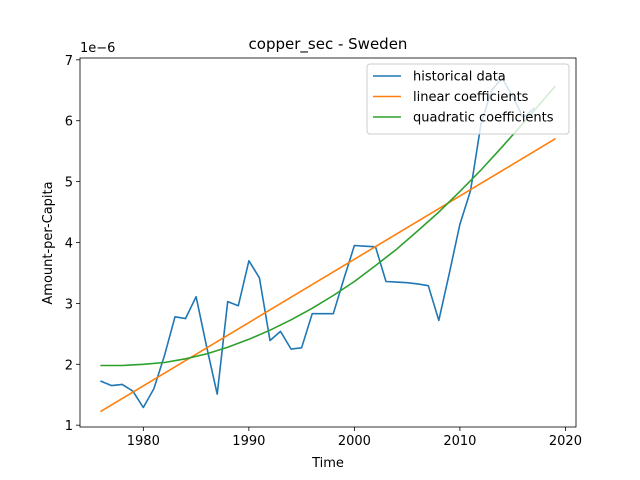  Describe the element at coordinates (97, 48) in the screenshot. I see `y-offset-label: 1e−6` at that location.